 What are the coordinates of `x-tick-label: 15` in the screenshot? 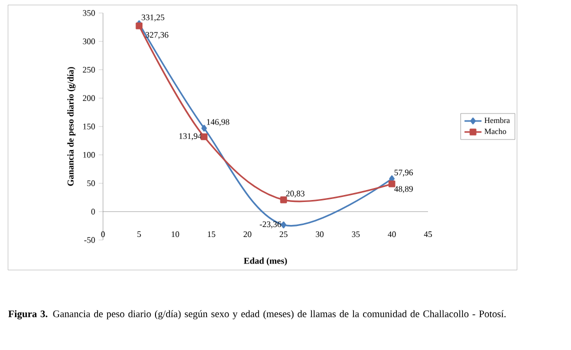 It's located at (212, 234).